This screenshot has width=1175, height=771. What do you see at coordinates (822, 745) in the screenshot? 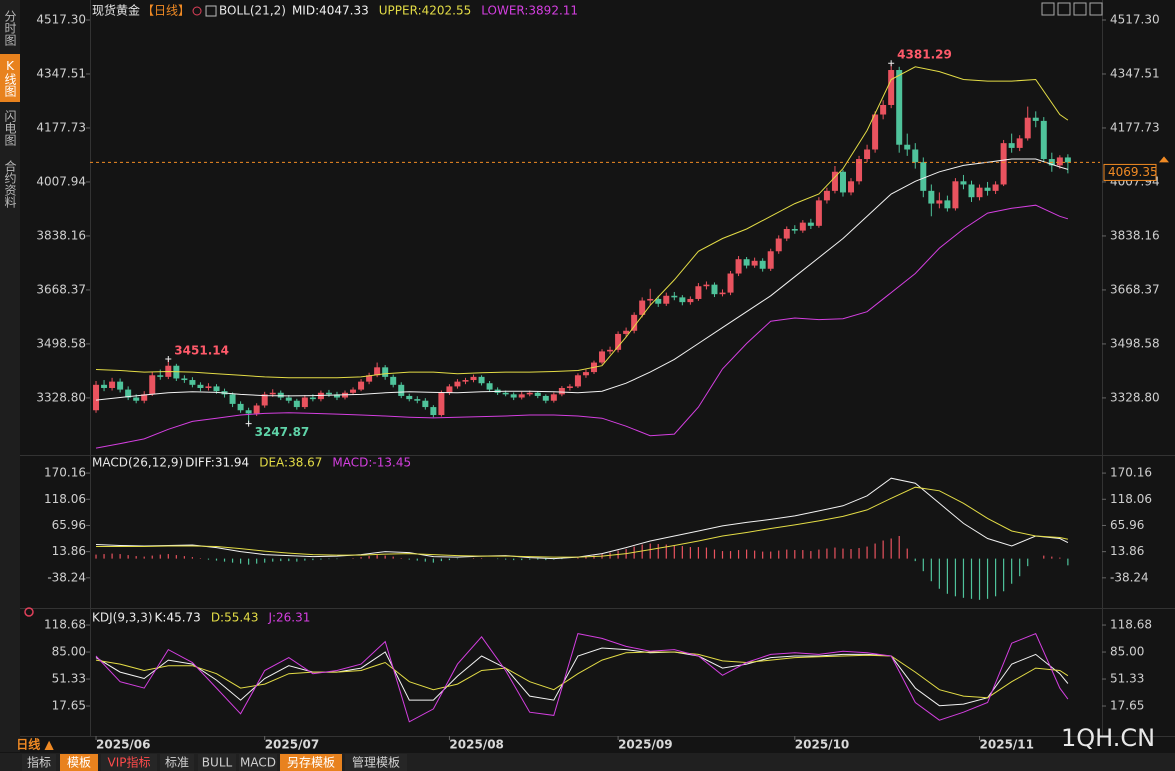
I see `x-tick-label: 2025/10` at bounding box center [822, 745].